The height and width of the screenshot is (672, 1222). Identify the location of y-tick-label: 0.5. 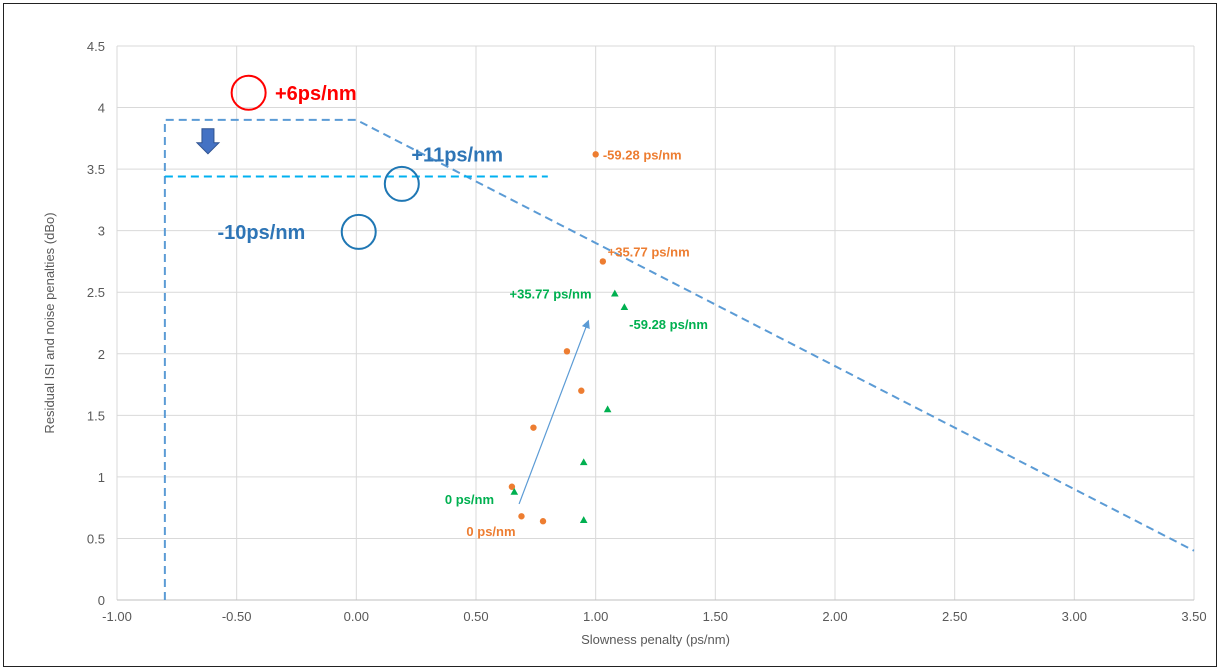
(96, 538).